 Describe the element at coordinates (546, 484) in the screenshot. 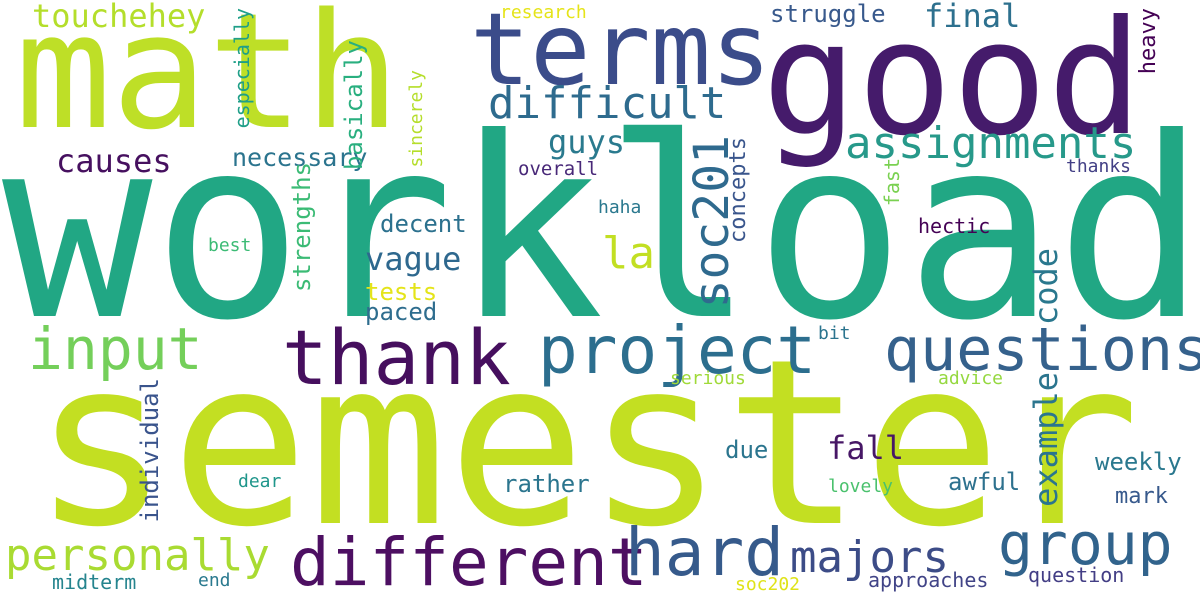

I see `word-rather: rather` at that location.